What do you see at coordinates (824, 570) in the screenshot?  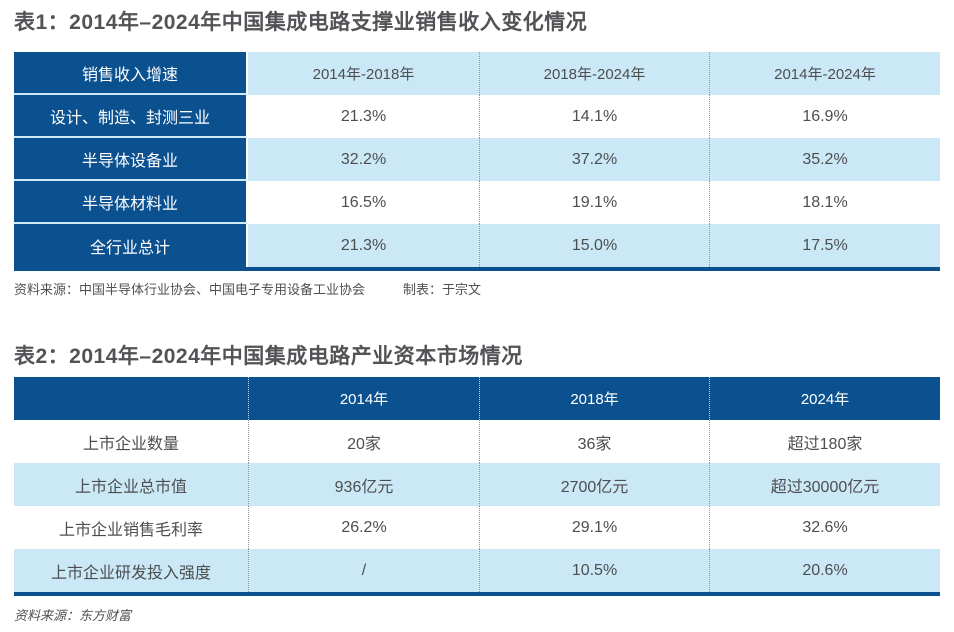 I see `table2-cell: 20.6%` at bounding box center [824, 570].